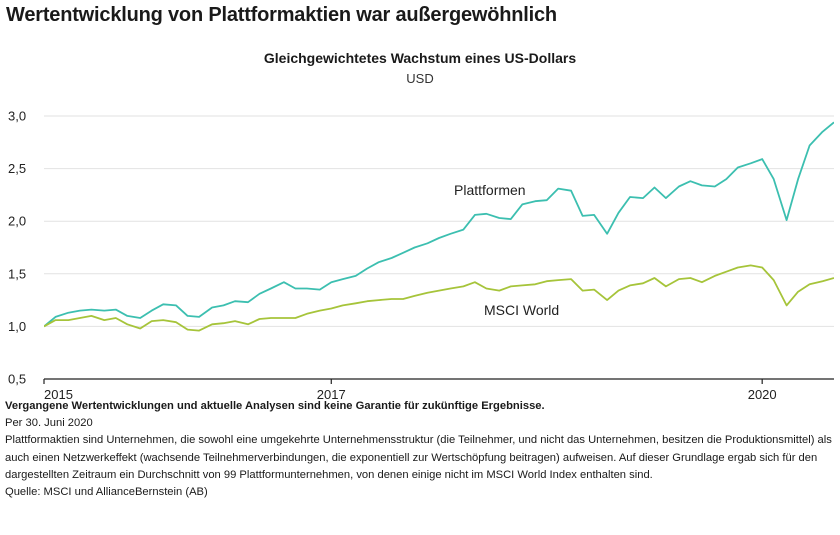 The width and height of the screenshot is (840, 535). What do you see at coordinates (17, 116) in the screenshot?
I see `y-tick-label: 3,0` at bounding box center [17, 116].